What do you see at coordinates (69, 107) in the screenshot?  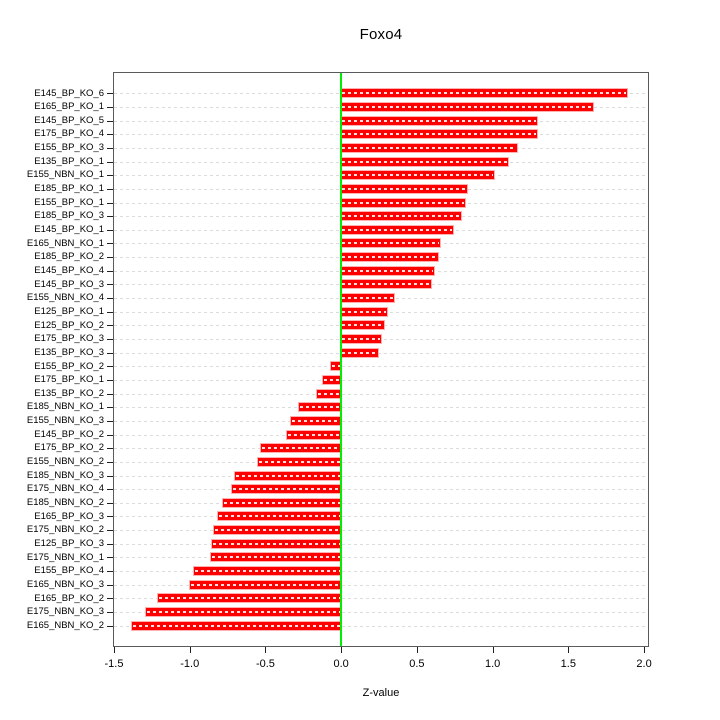 I see `y-axis-label: E165_BP_KO_1` at bounding box center [69, 107].